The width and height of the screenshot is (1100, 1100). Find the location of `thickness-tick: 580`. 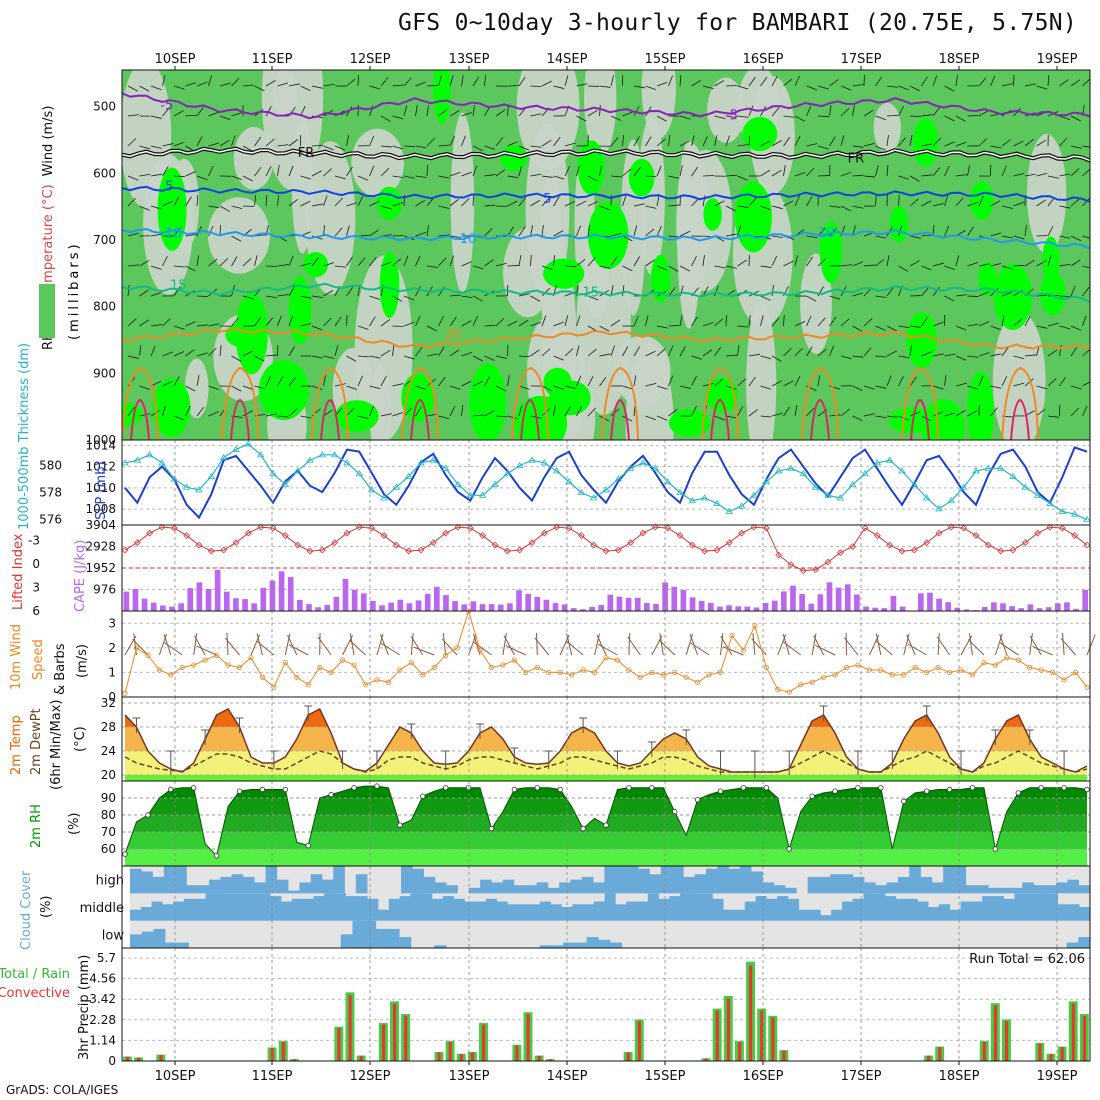

thickness-tick: 580 is located at coordinates (50, 466).